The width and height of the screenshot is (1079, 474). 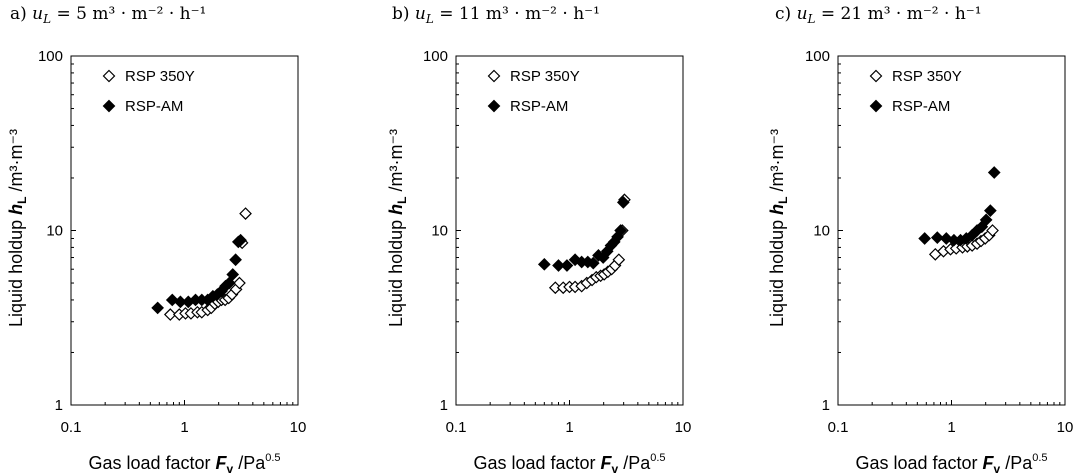 What do you see at coordinates (222, 463) in the screenshot?
I see `x-axis-variable: F` at bounding box center [222, 463].